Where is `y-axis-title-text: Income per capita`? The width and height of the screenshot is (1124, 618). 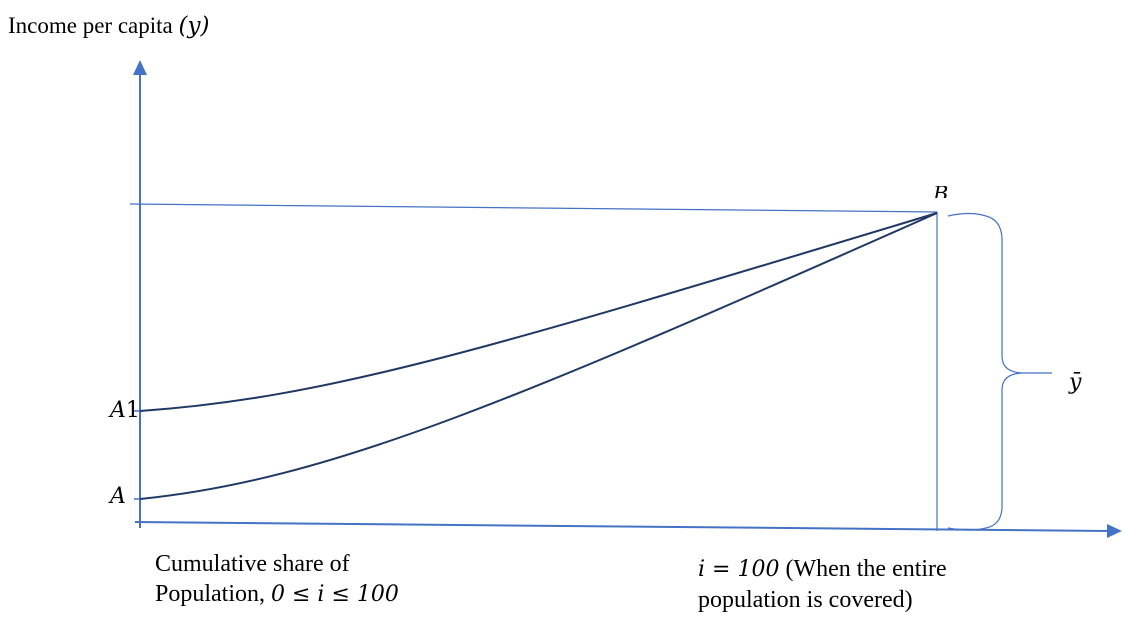 y-axis-title-text: Income per capita is located at coordinates (93, 25).